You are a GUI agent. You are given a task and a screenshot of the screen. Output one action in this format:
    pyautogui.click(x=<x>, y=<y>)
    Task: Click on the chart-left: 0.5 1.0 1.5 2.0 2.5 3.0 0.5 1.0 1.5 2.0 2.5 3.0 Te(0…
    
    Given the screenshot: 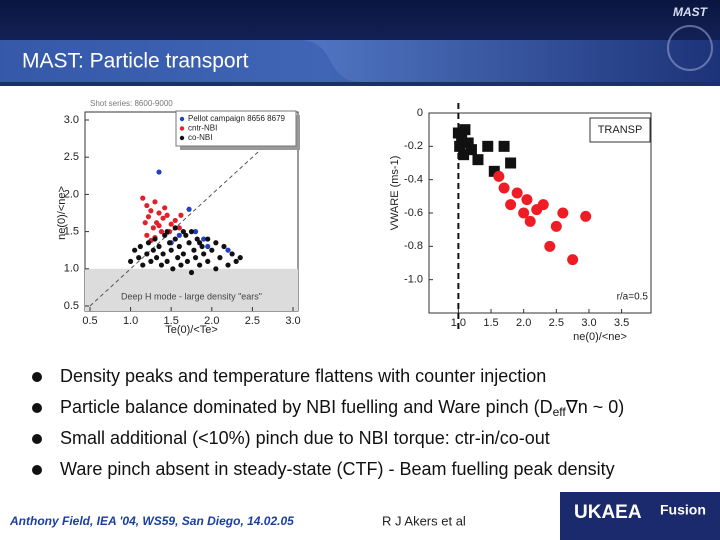 What is the action you would take?
    pyautogui.click(x=178, y=217)
    